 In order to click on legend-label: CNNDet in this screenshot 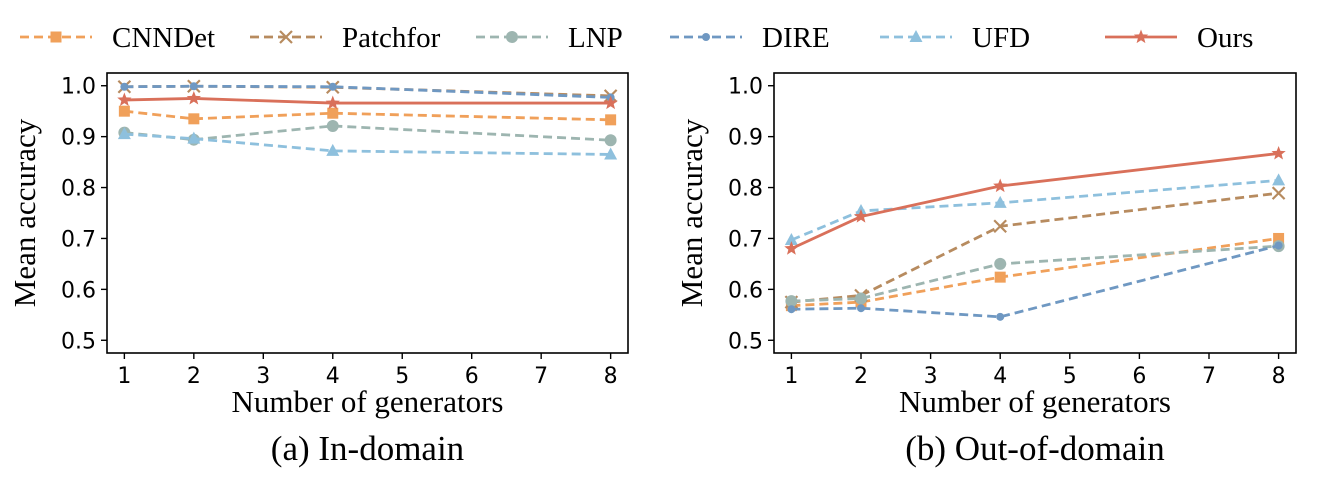, I will do `click(163, 38)`.